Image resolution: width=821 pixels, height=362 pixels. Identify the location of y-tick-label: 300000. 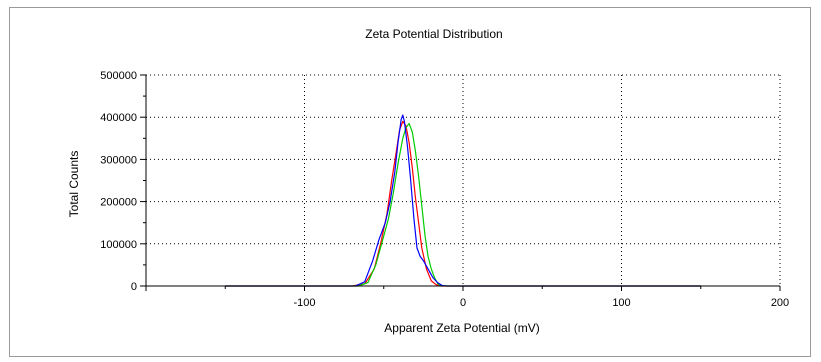
(118, 160).